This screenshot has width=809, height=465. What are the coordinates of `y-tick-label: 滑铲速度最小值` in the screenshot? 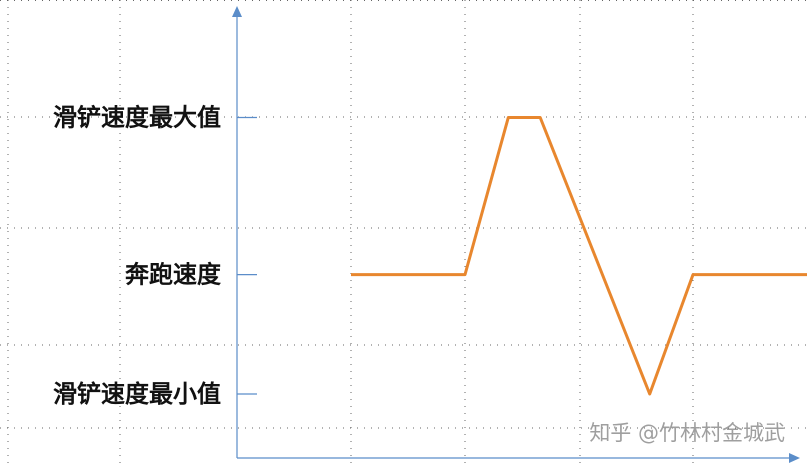 It's located at (137, 394).